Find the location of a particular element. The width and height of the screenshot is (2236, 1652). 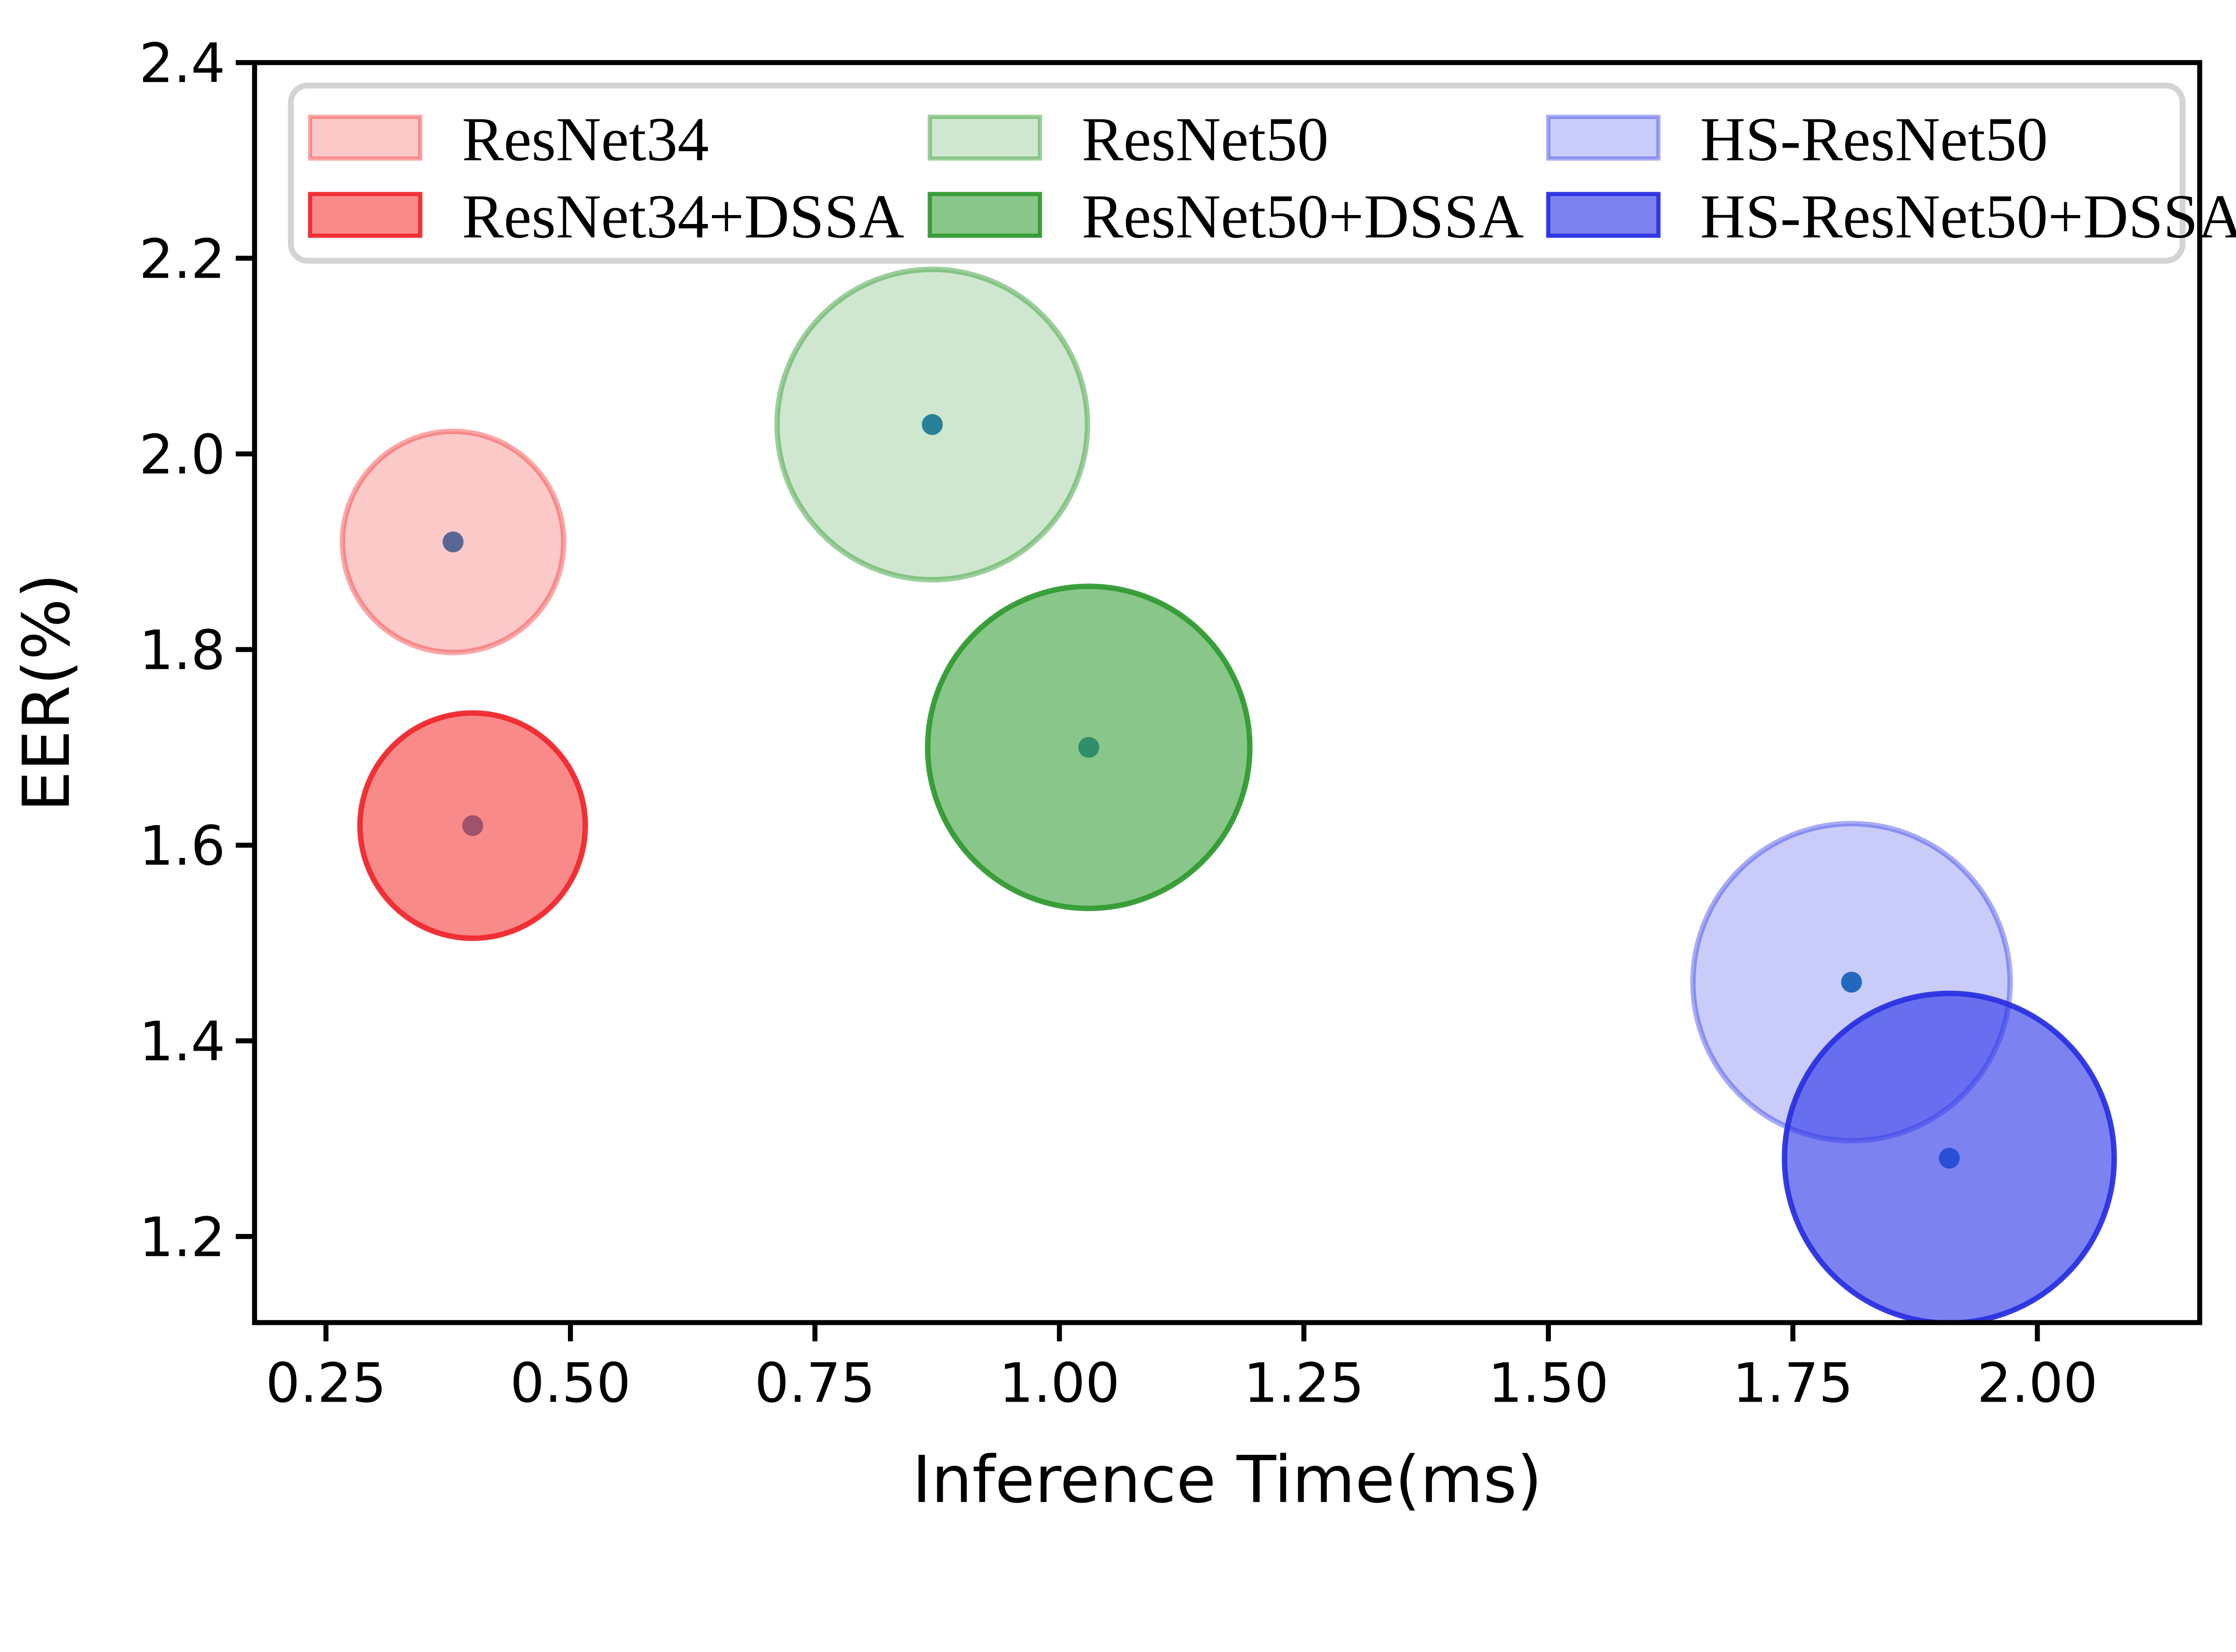

bubble-resnet34 is located at coordinates (453, 541).